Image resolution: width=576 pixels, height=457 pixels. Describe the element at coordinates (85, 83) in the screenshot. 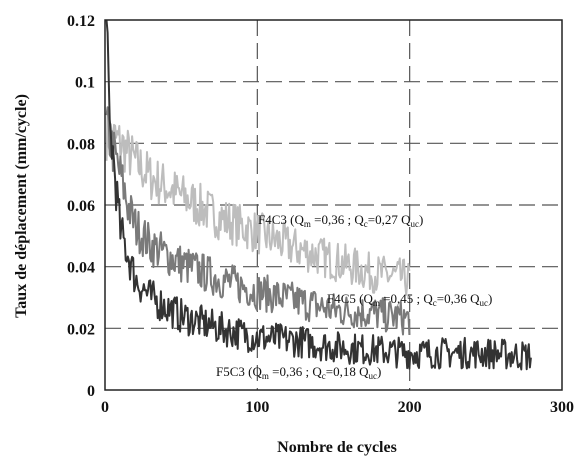

I see `y-tick-label: 0.1` at that location.